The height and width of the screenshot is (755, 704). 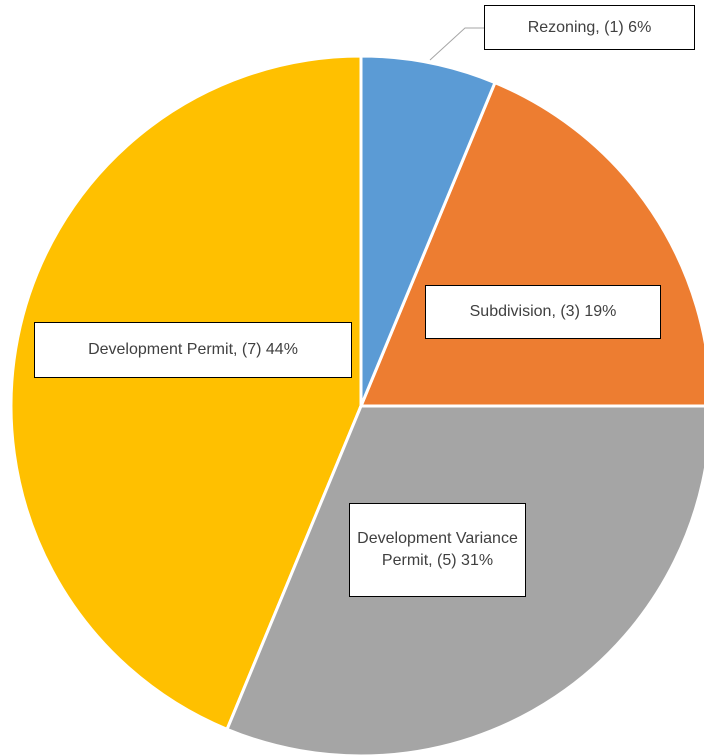 What do you see at coordinates (456, 44) in the screenshot?
I see `leader-line` at bounding box center [456, 44].